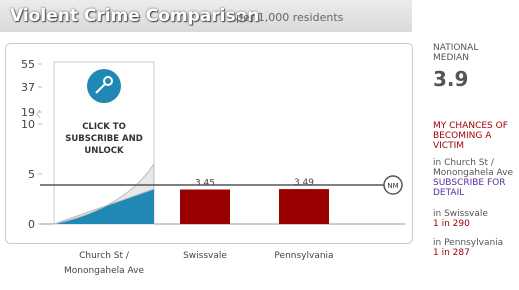 The width and height of the screenshot is (519, 290). Describe the element at coordinates (205, 184) in the screenshot. I see `value-label: 3.45` at that location.